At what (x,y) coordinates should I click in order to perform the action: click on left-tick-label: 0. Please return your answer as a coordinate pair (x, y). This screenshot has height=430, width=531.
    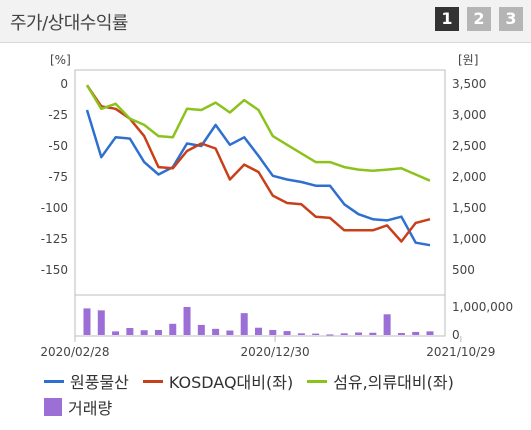
    Looking at the image, I should click on (64, 84).